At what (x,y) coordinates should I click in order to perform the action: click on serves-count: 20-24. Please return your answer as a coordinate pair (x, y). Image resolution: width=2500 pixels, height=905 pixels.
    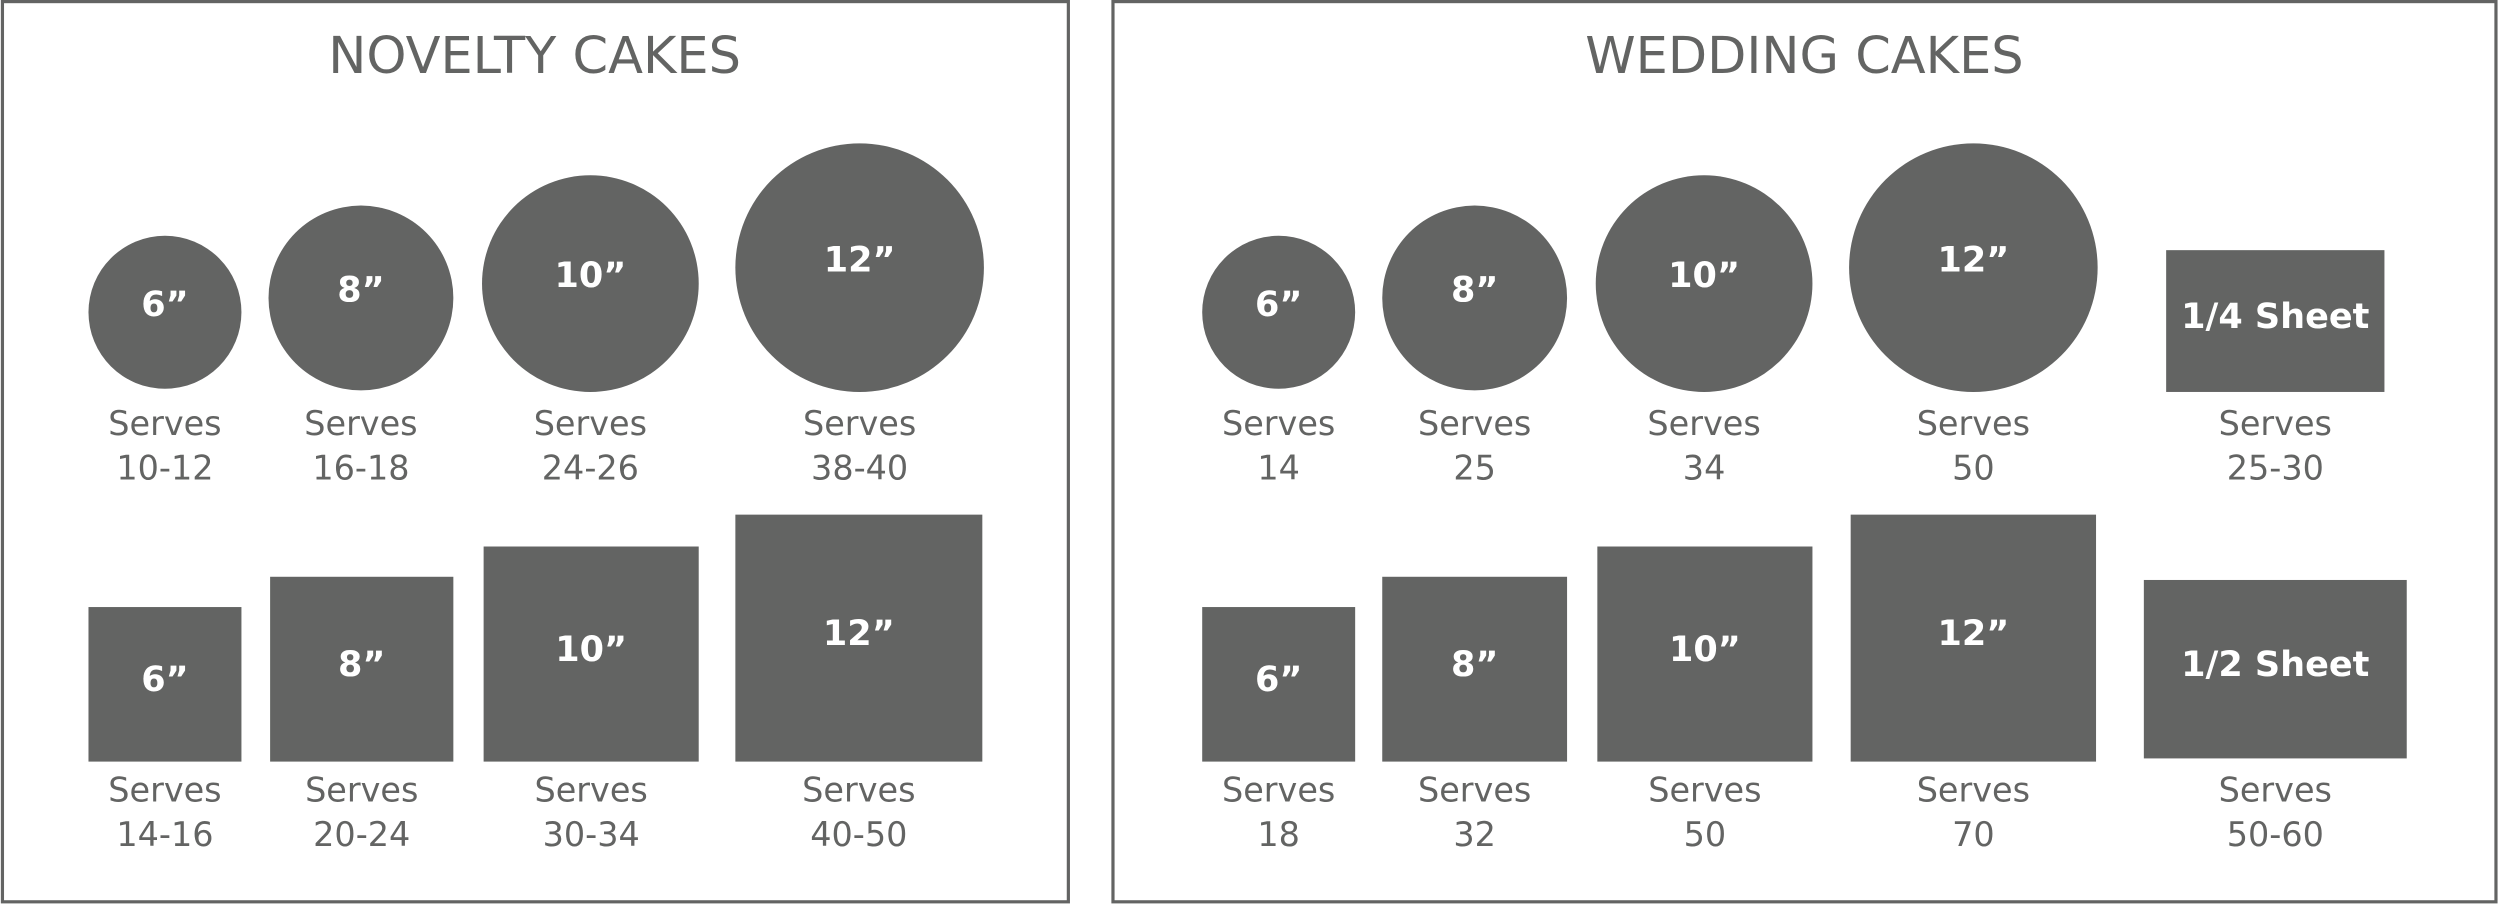
    Looking at the image, I should click on (361, 834).